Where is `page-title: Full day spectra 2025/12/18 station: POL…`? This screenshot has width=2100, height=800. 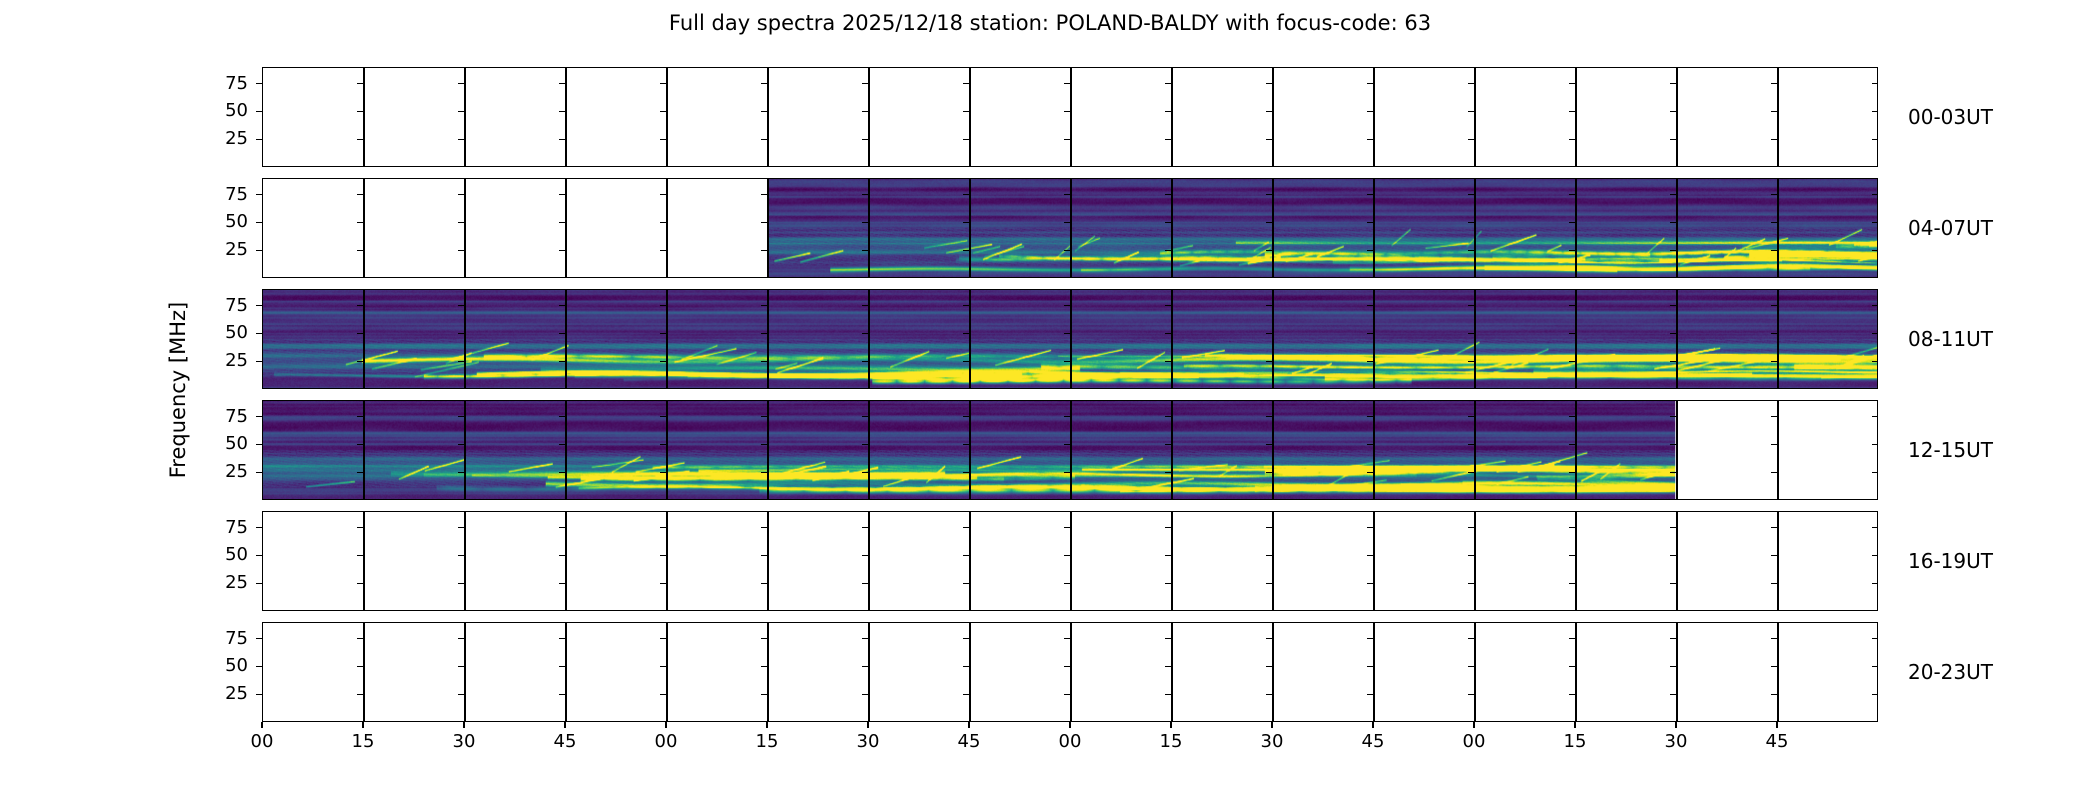 page-title: Full day spectra 2025/12/18 station: POL… is located at coordinates (1050, 23).